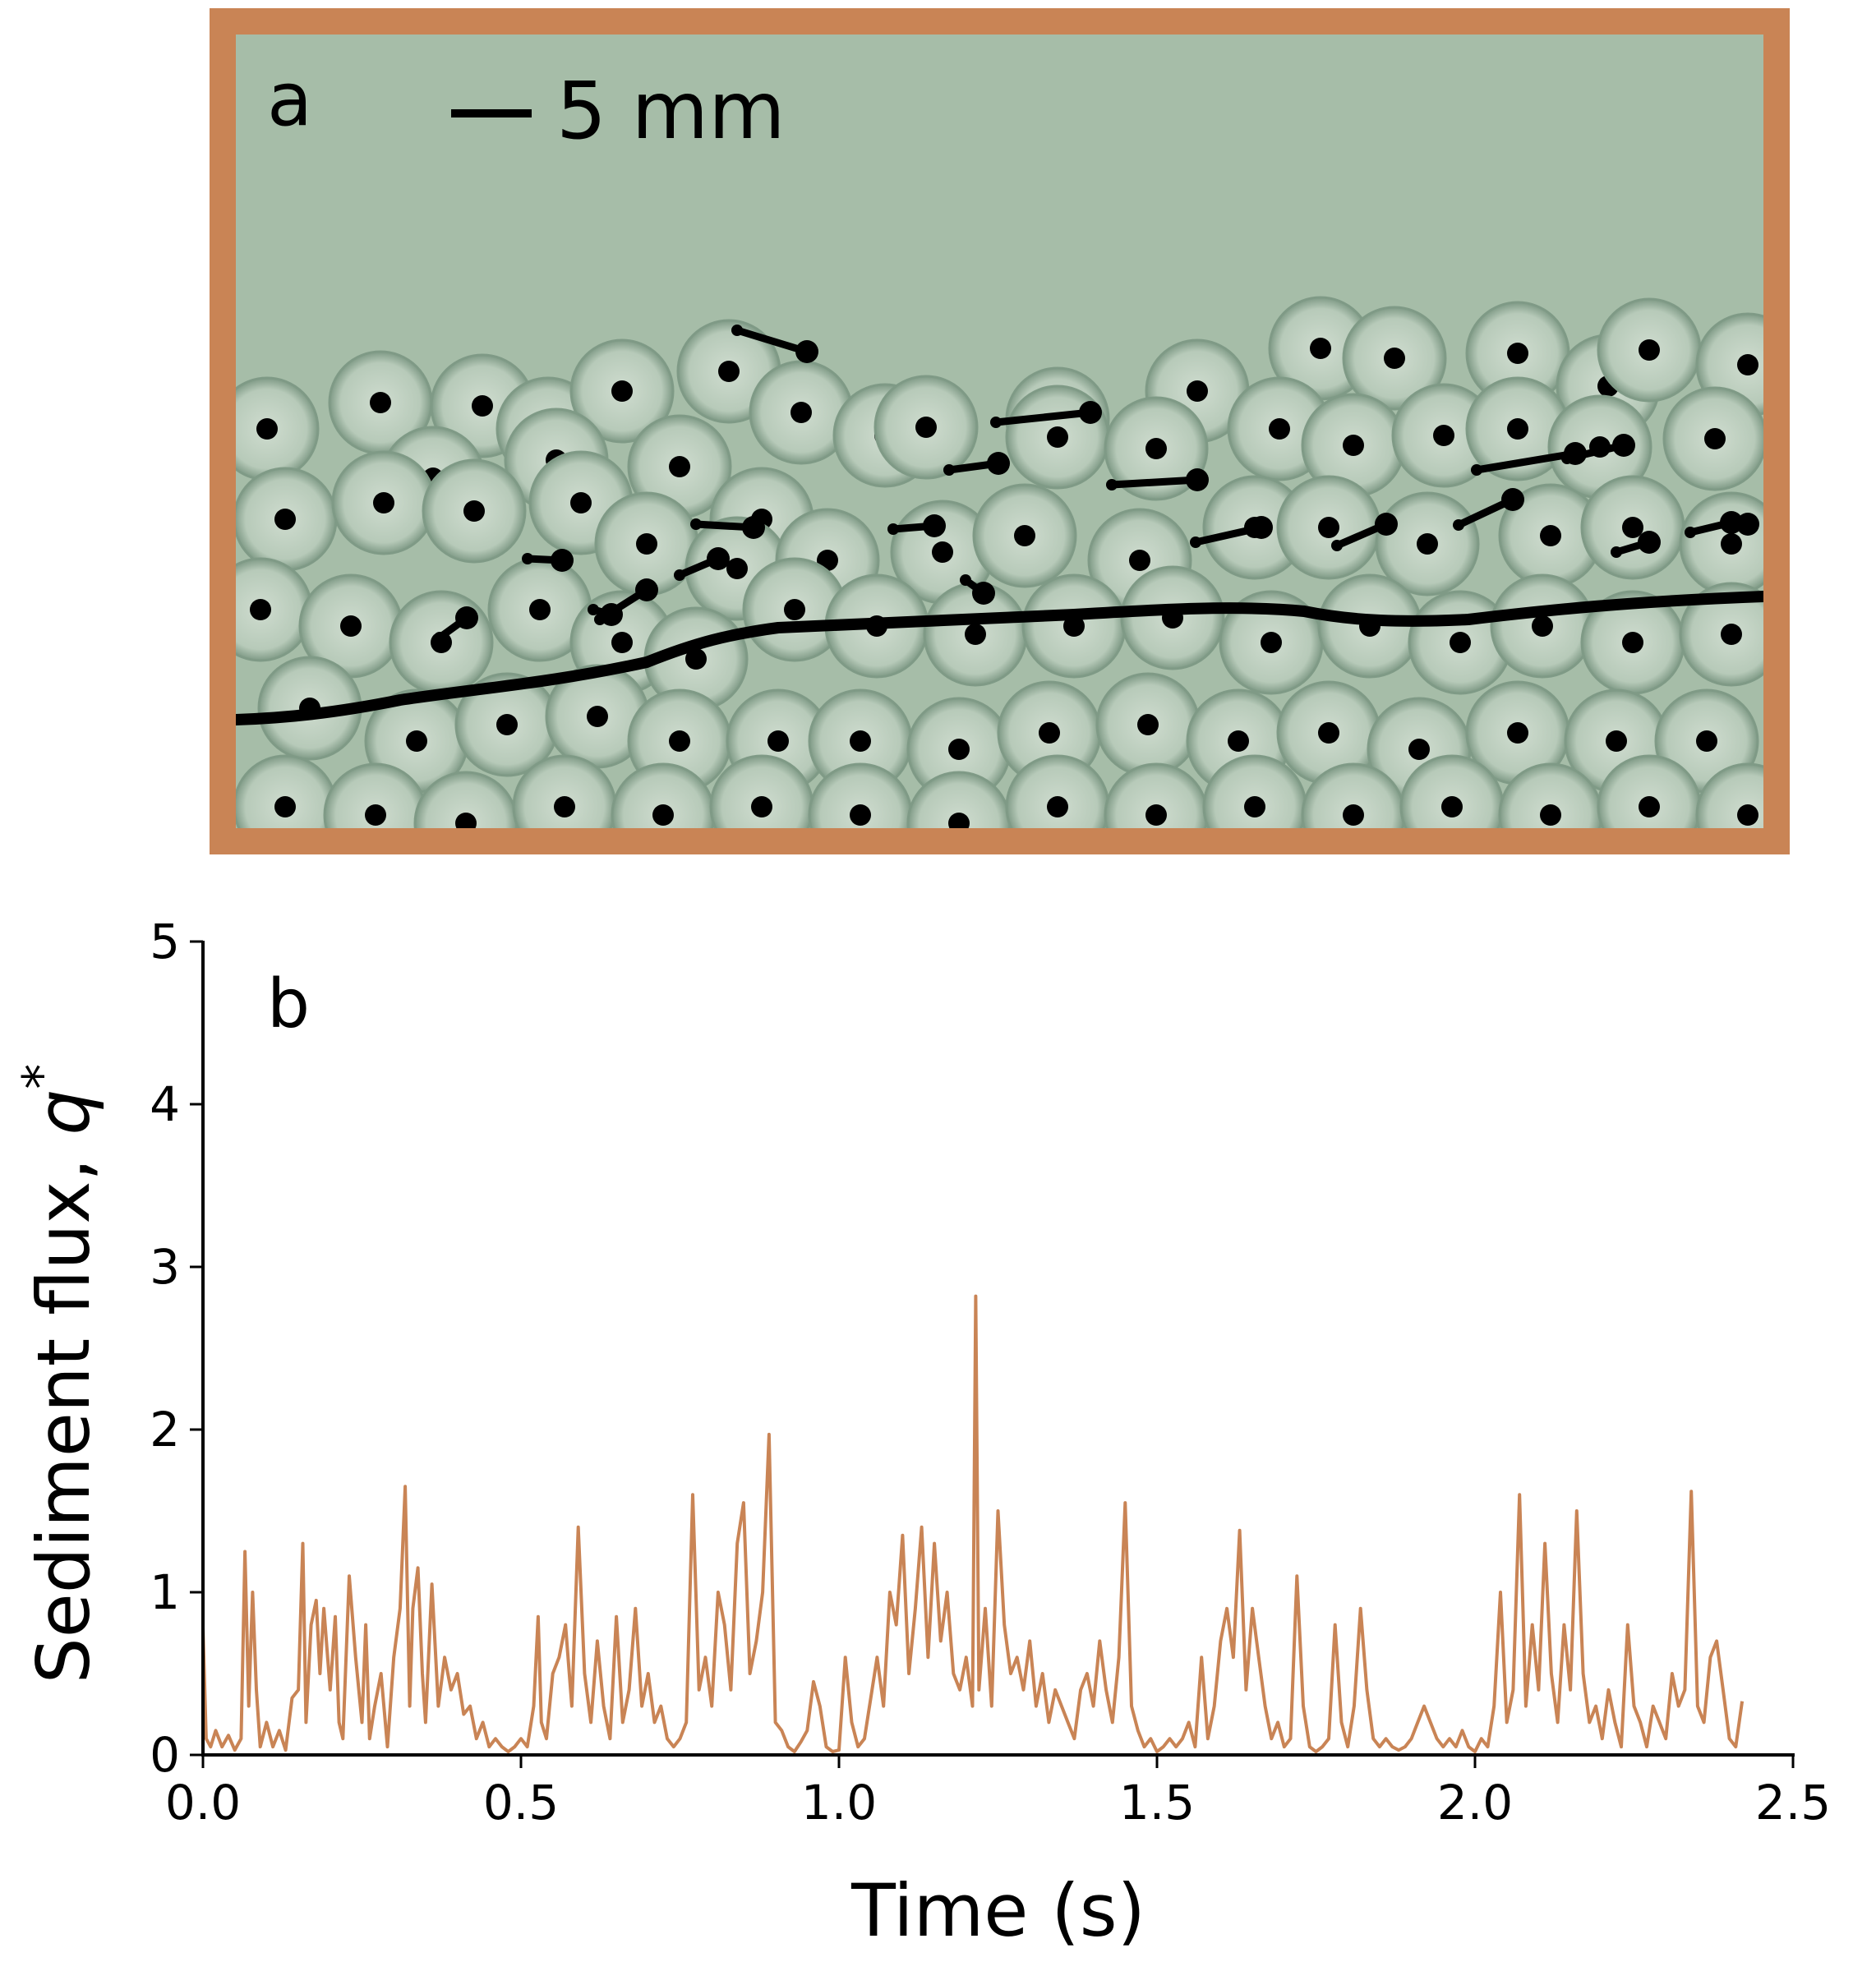  Describe the element at coordinates (1475, 1803) in the screenshot. I see `x-tick-label: 2.0` at that location.